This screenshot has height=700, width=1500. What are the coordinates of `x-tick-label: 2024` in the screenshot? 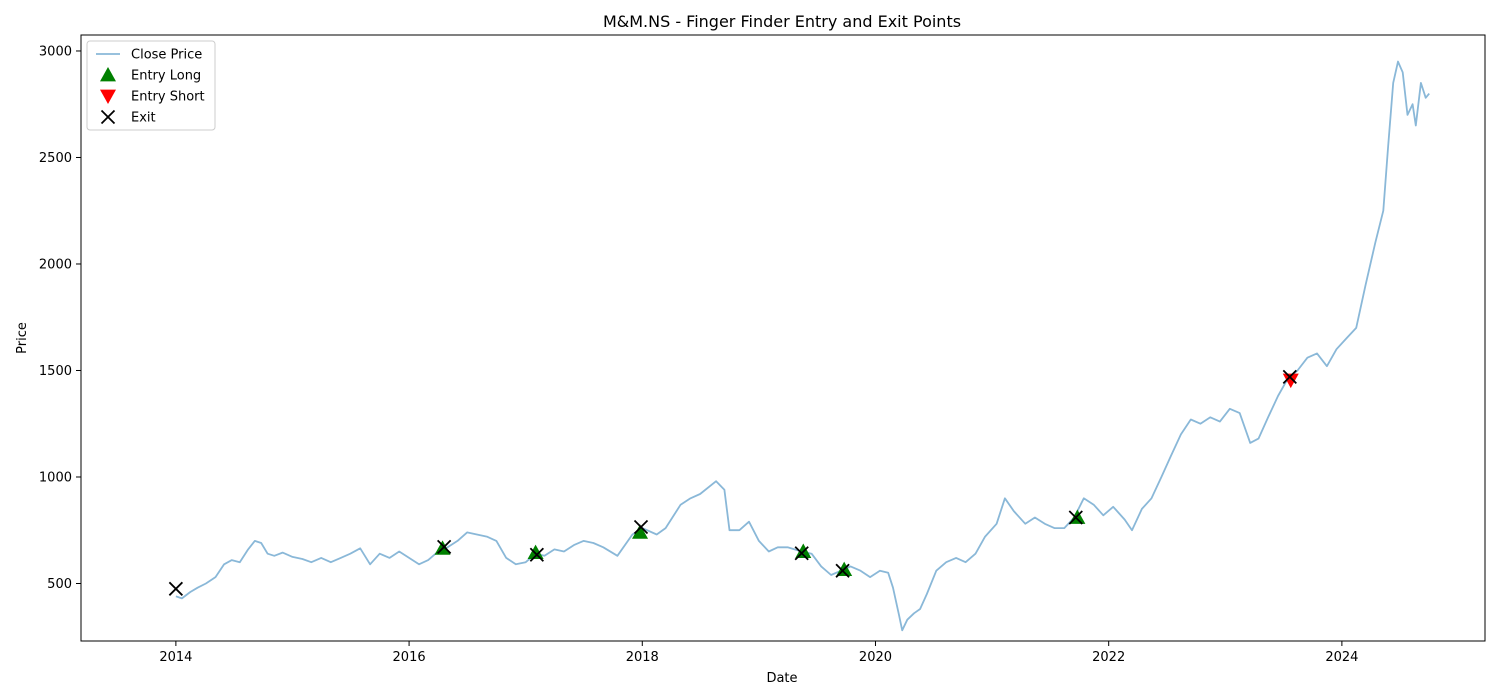 It's located at (1341, 657).